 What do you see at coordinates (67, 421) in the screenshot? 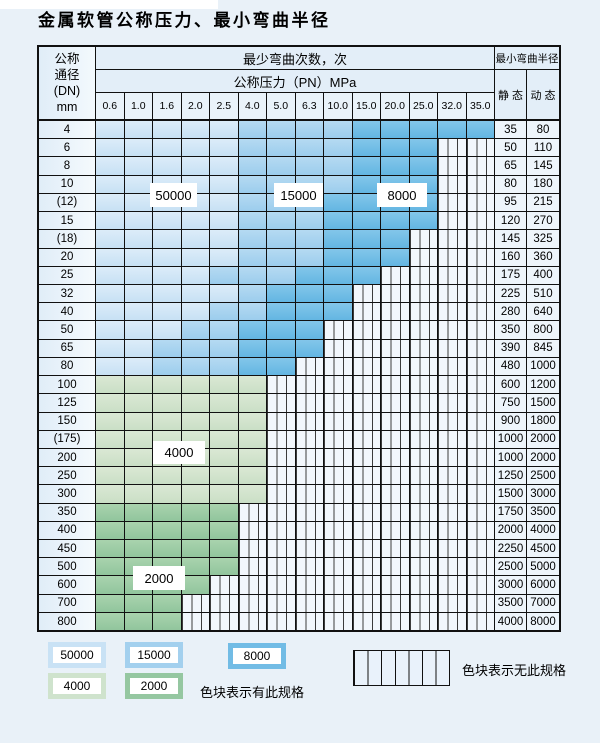
I see `dn-cell: 150` at bounding box center [67, 421].